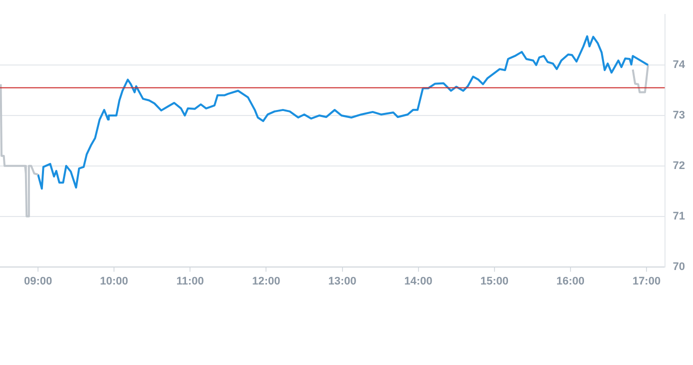  I want to click on x-tick-label: 13:00, so click(342, 281).